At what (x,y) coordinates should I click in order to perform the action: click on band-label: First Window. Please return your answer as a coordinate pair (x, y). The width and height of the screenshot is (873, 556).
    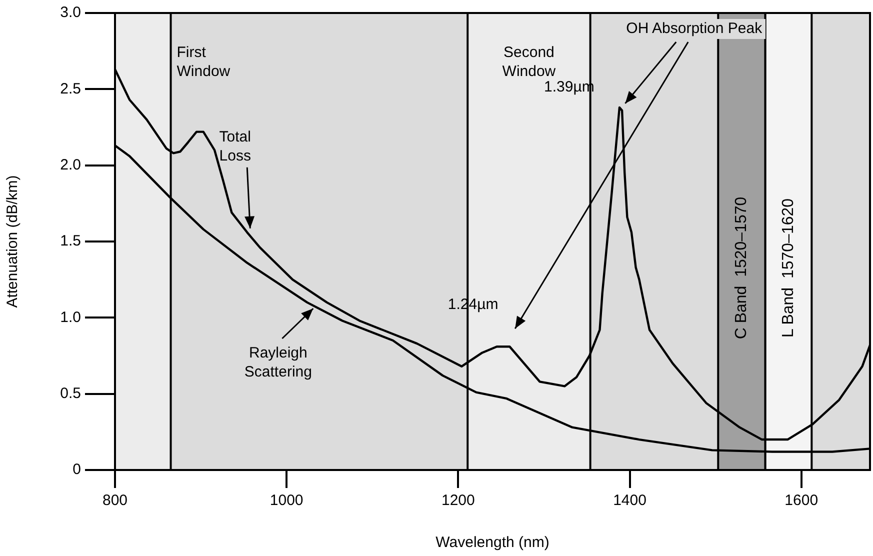
    Looking at the image, I should click on (203, 62).